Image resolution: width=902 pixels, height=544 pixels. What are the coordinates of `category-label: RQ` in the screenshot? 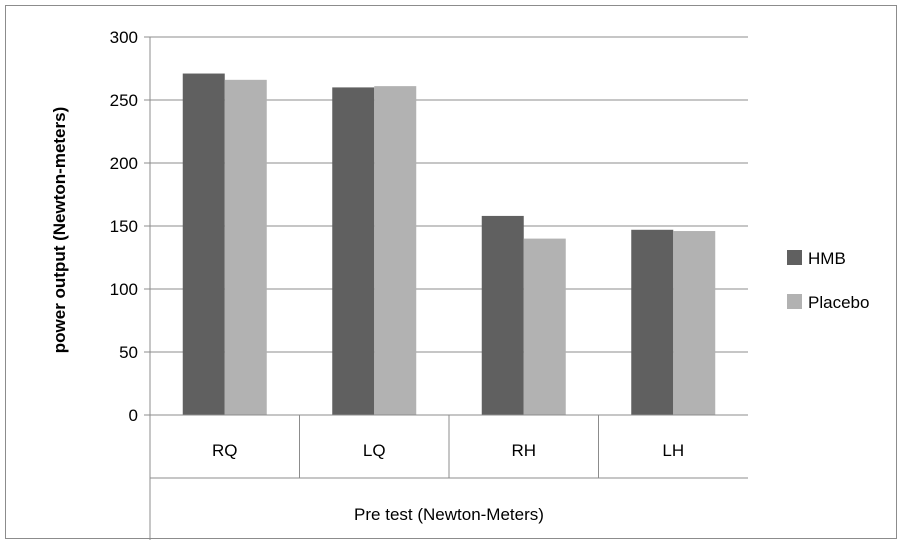 It's located at (225, 450).